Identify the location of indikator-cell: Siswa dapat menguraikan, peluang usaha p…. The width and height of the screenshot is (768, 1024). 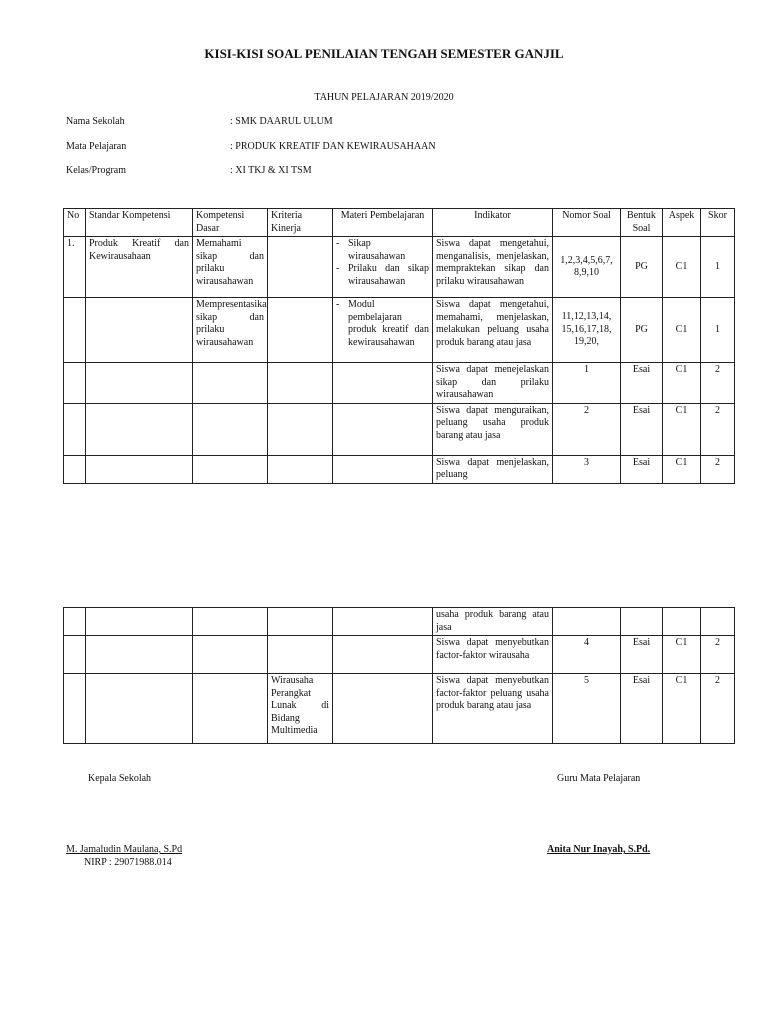
(492, 429).